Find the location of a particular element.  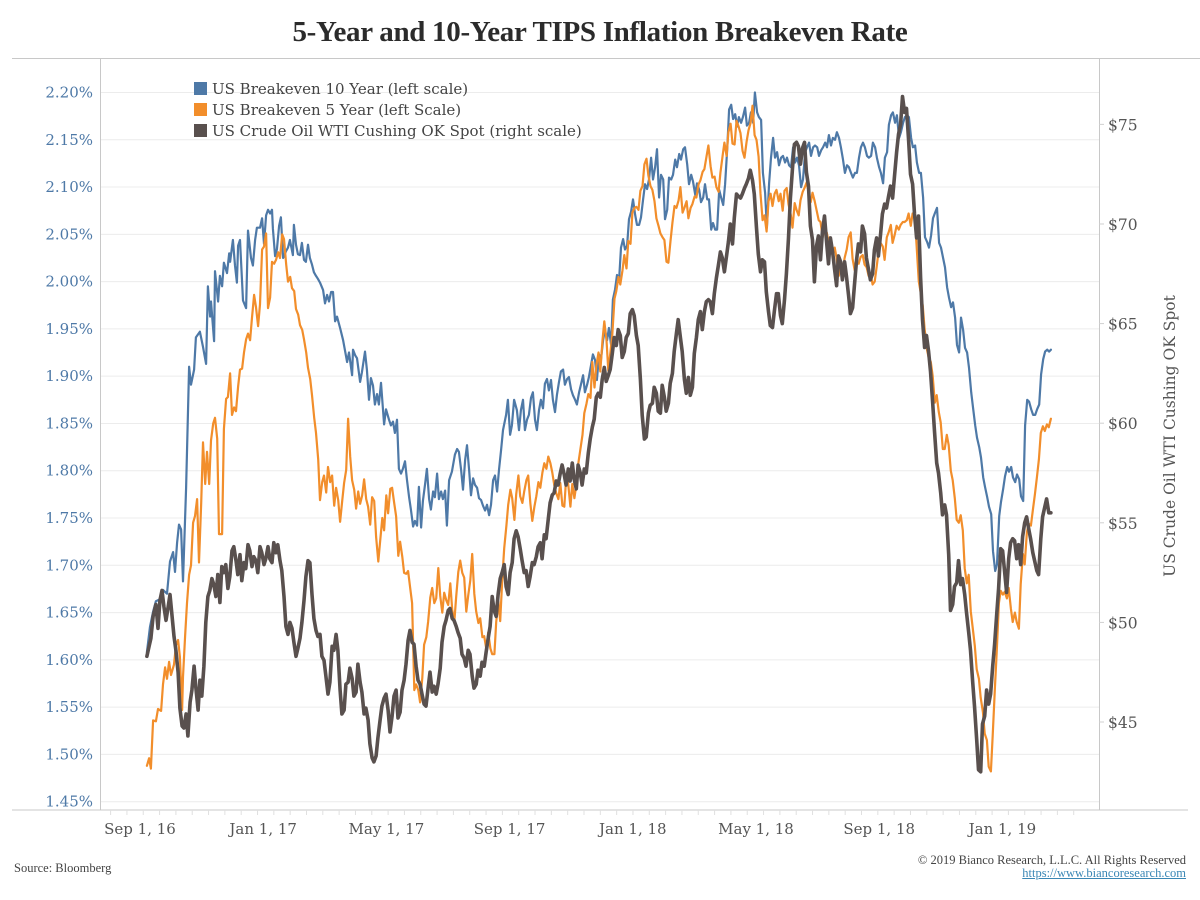

title-divider is located at coordinates (606, 58).